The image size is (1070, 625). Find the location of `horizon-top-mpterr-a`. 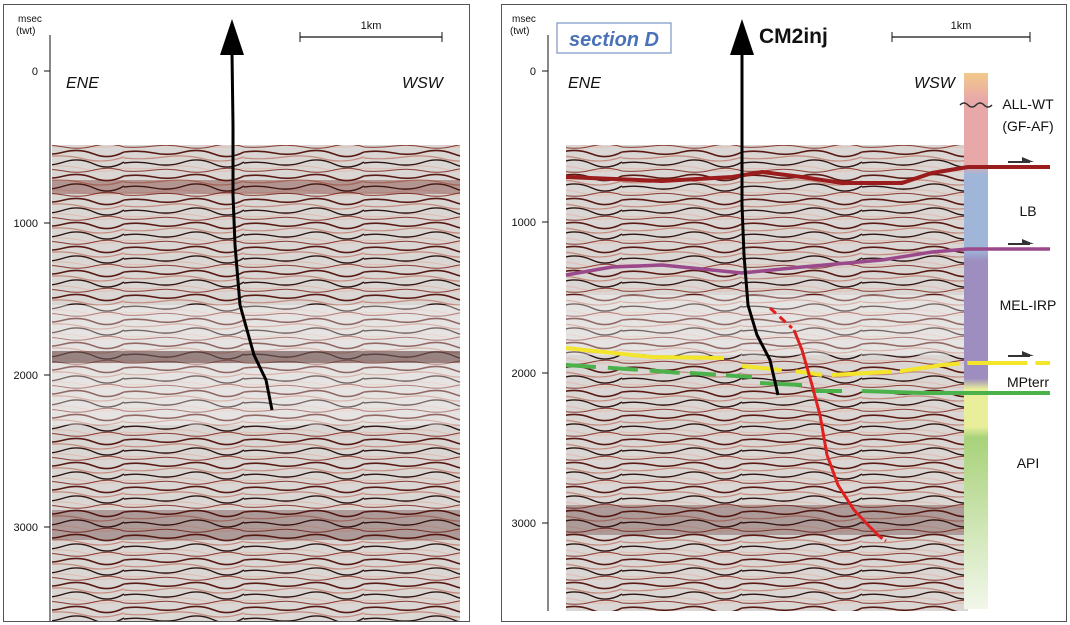

horizon-top-mpterr-a is located at coordinates (645, 353).